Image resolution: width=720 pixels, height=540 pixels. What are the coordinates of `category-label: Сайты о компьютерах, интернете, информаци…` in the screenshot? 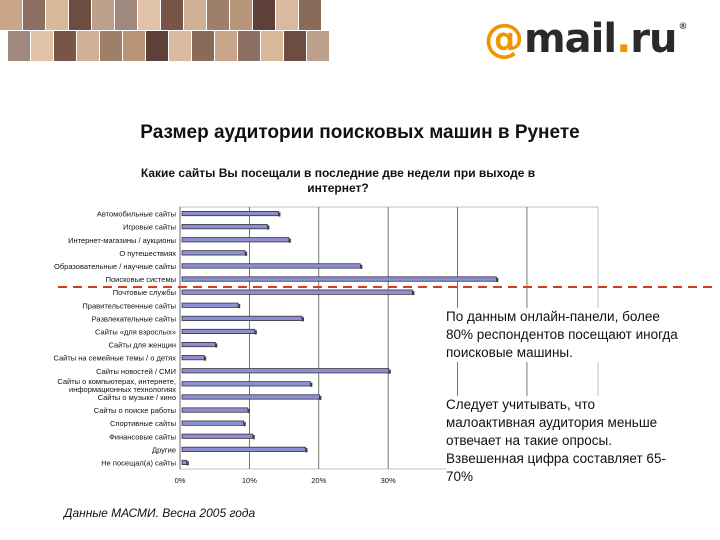 It's located at (116, 385).